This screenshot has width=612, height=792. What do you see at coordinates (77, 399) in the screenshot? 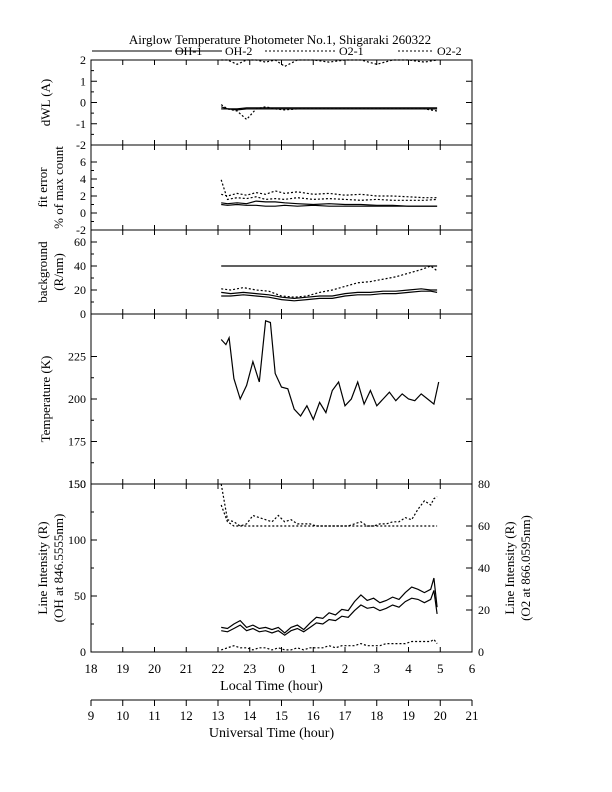
I see `y-tick-label: 200` at bounding box center [77, 399].